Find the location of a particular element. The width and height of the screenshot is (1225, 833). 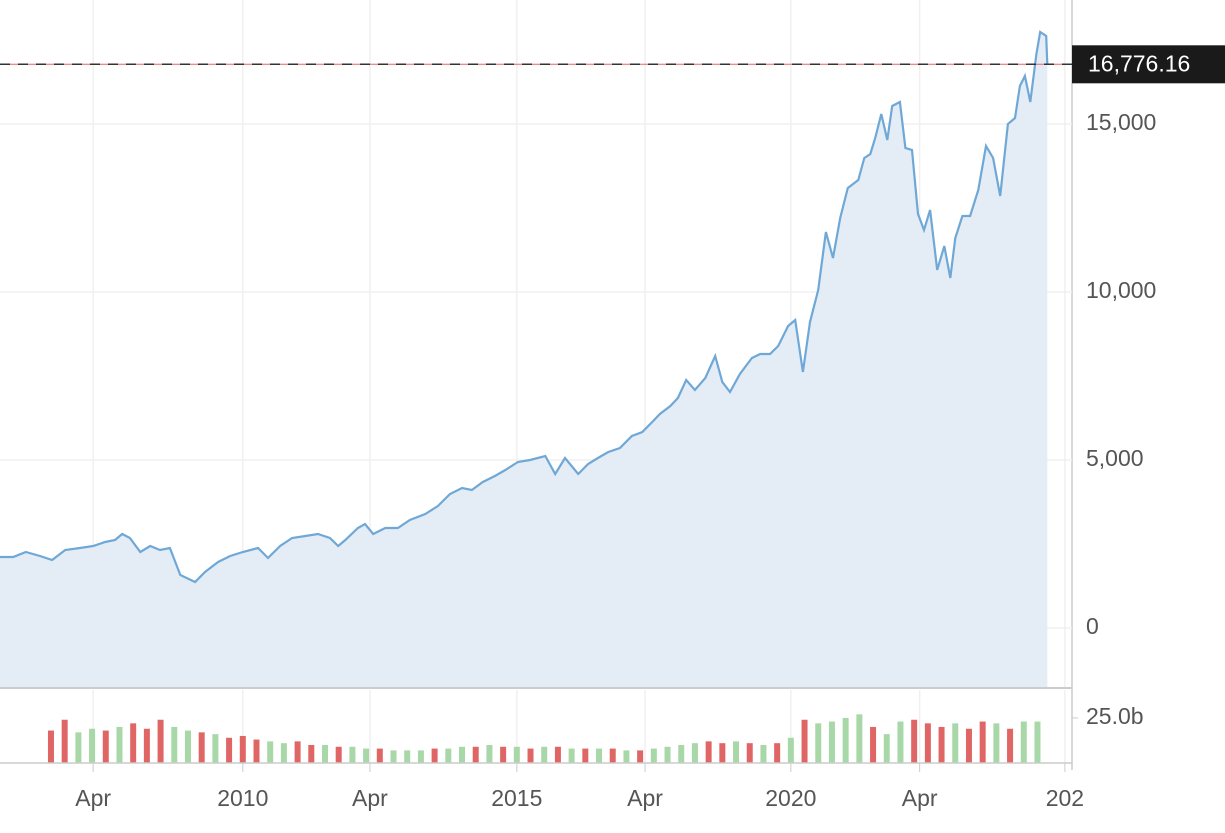

y-tick-label: 0 is located at coordinates (1092, 626).